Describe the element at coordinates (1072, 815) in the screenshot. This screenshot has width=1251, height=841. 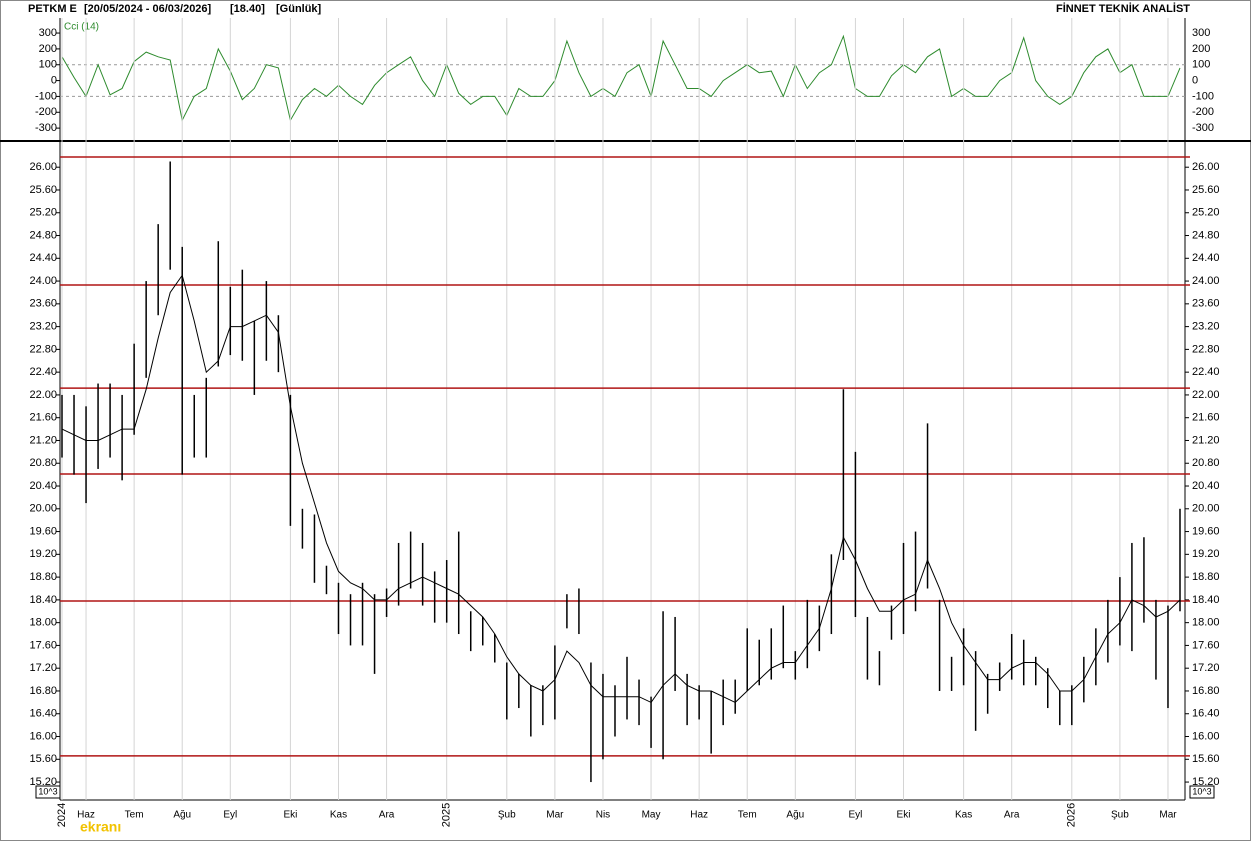
I see `x-tick-label: 2026` at that location.